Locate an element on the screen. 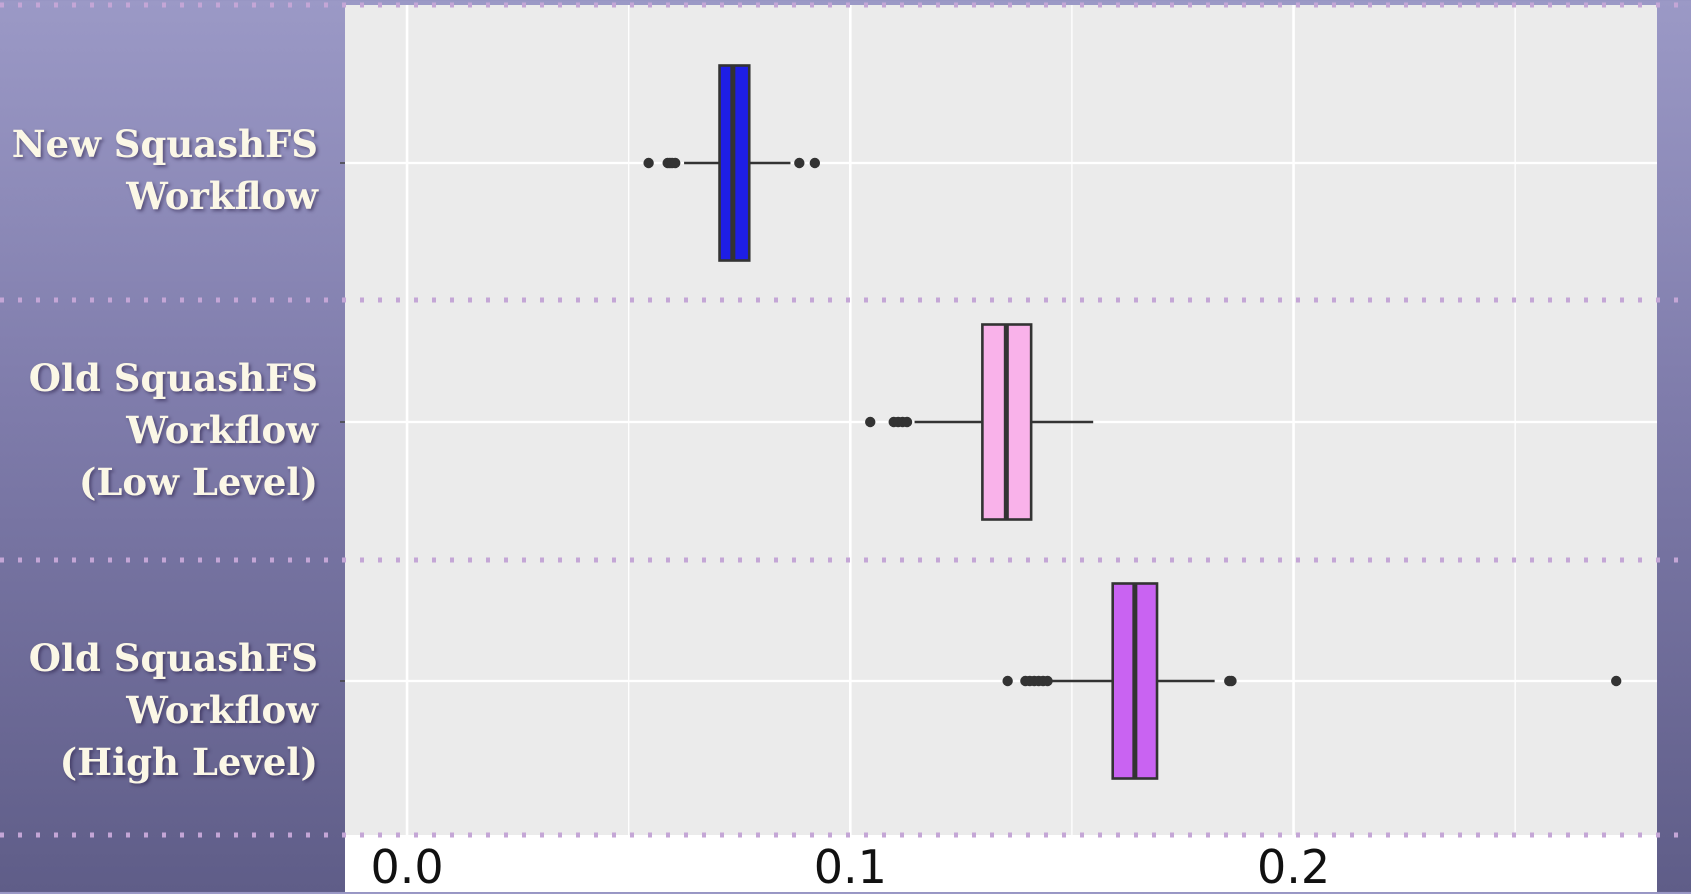 The image size is (1691, 894). category-label: Old SquashFS Workflow (Low Level) is located at coordinates (173, 430).